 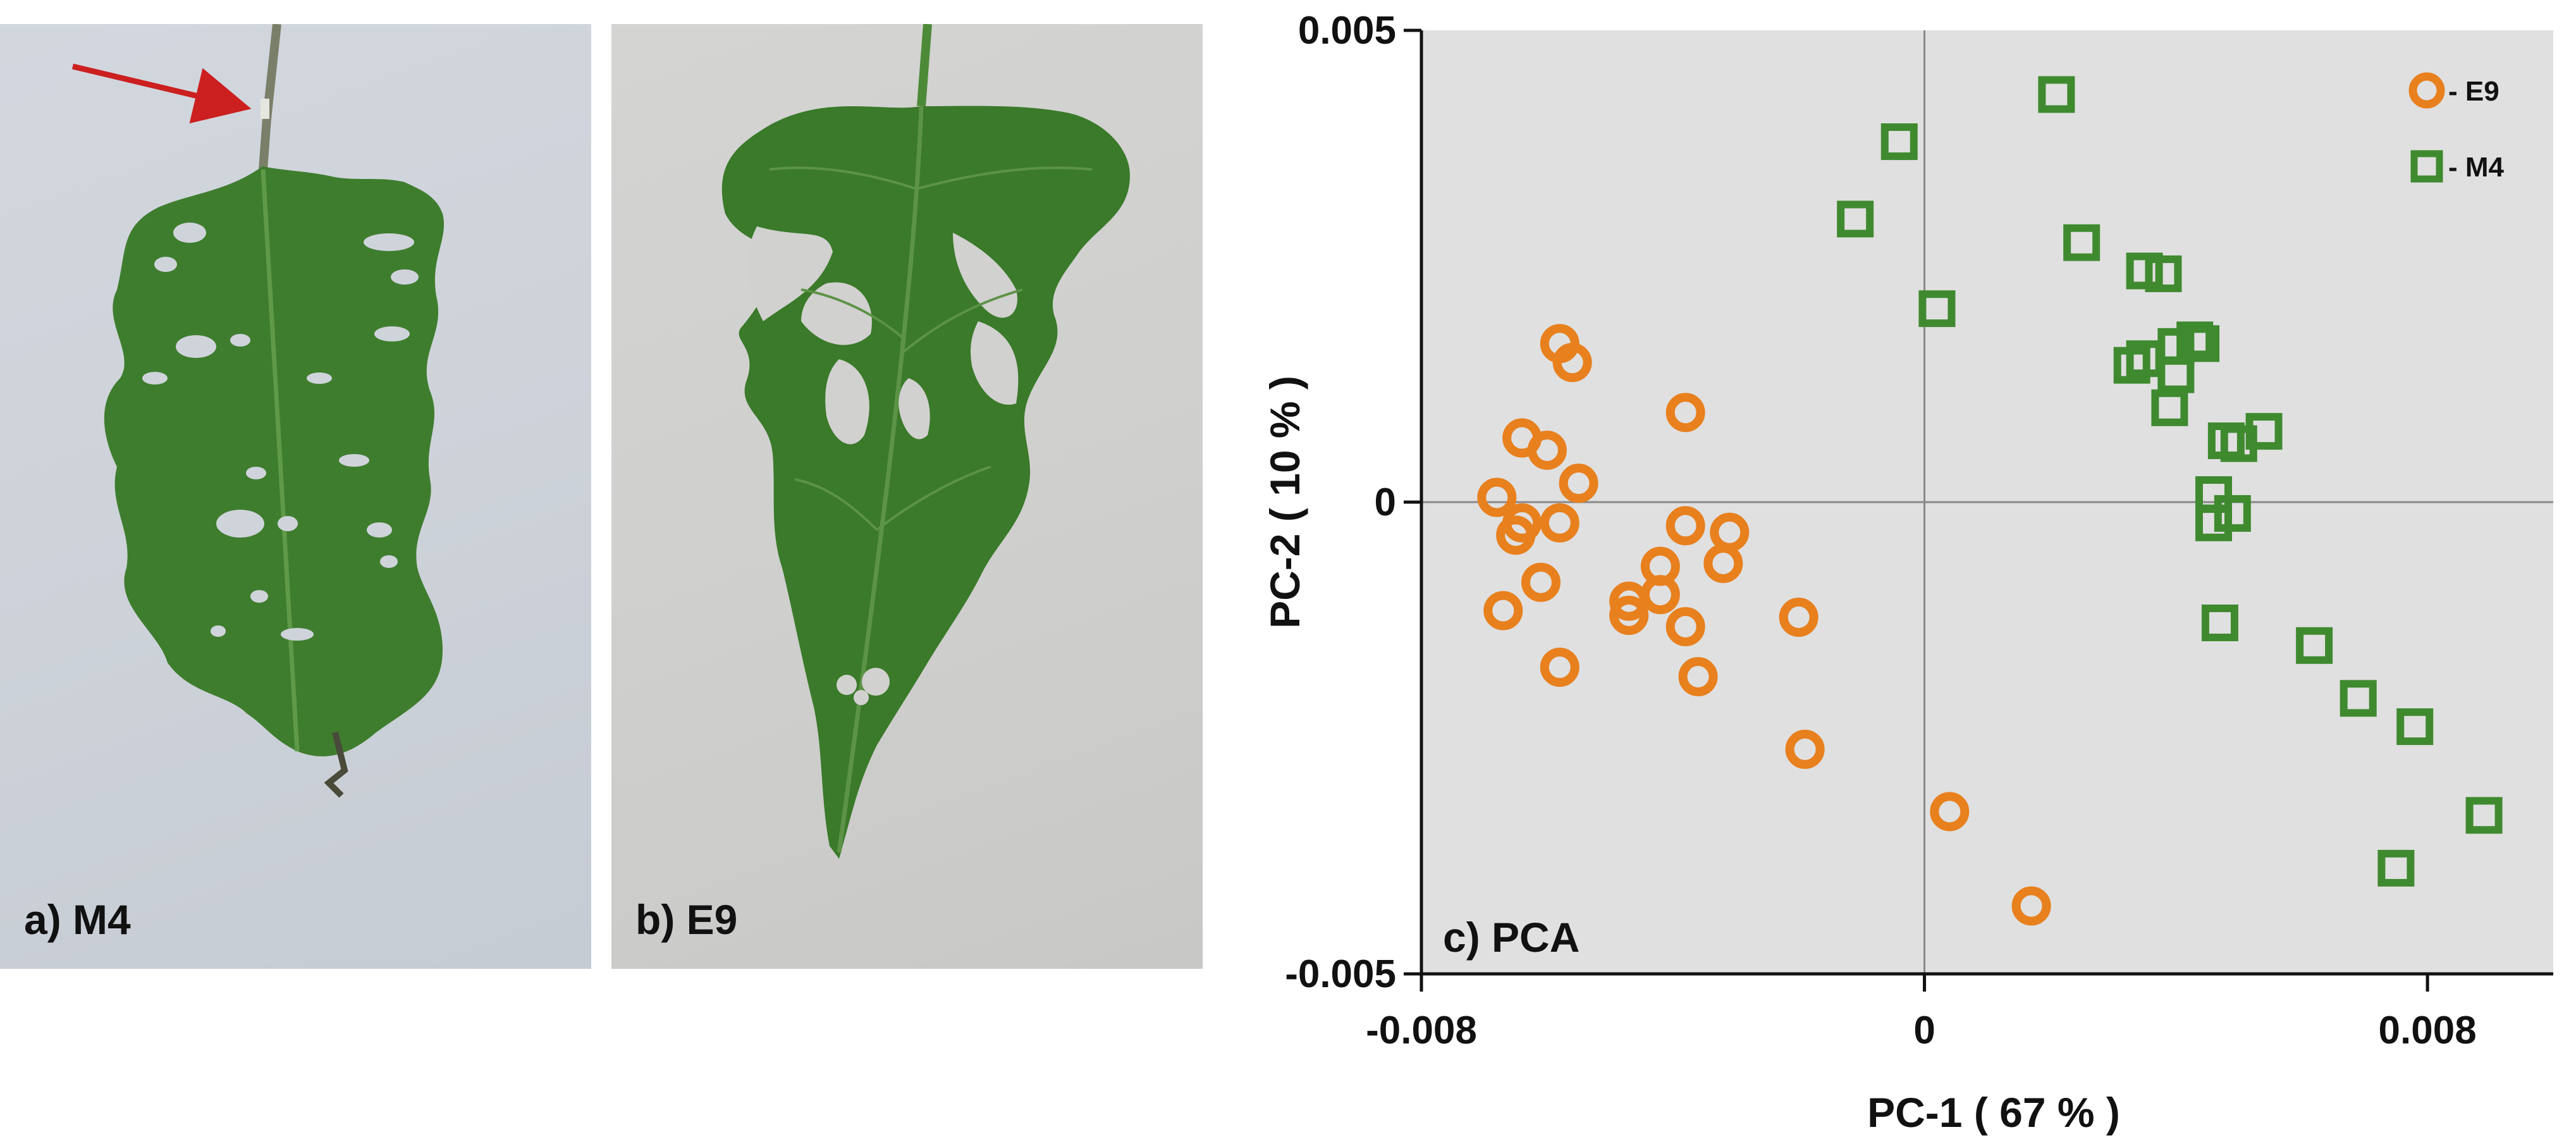 What do you see at coordinates (2456, 127) in the screenshot?
I see `legend: - E9 - M4` at bounding box center [2456, 127].